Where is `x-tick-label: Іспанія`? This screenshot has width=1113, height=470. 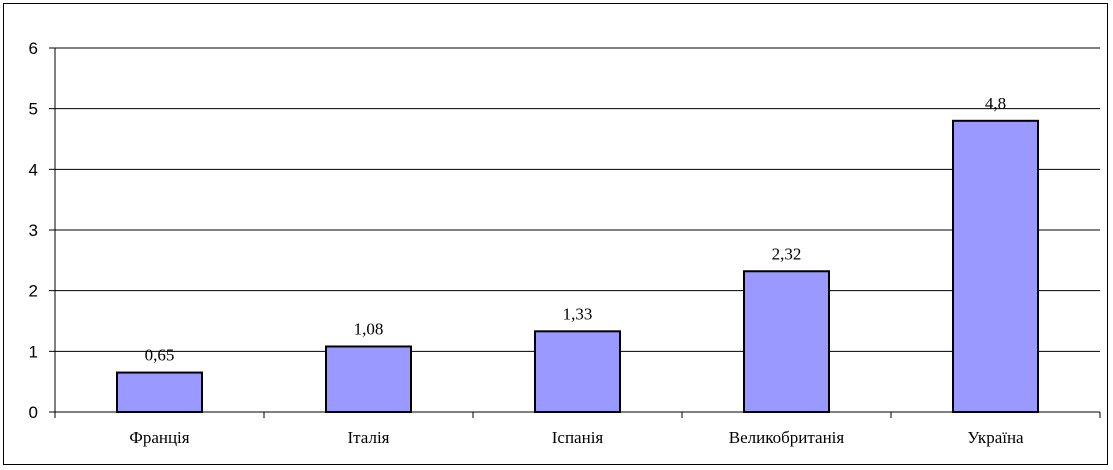 x-tick-label: Іспанія is located at coordinates (578, 437).